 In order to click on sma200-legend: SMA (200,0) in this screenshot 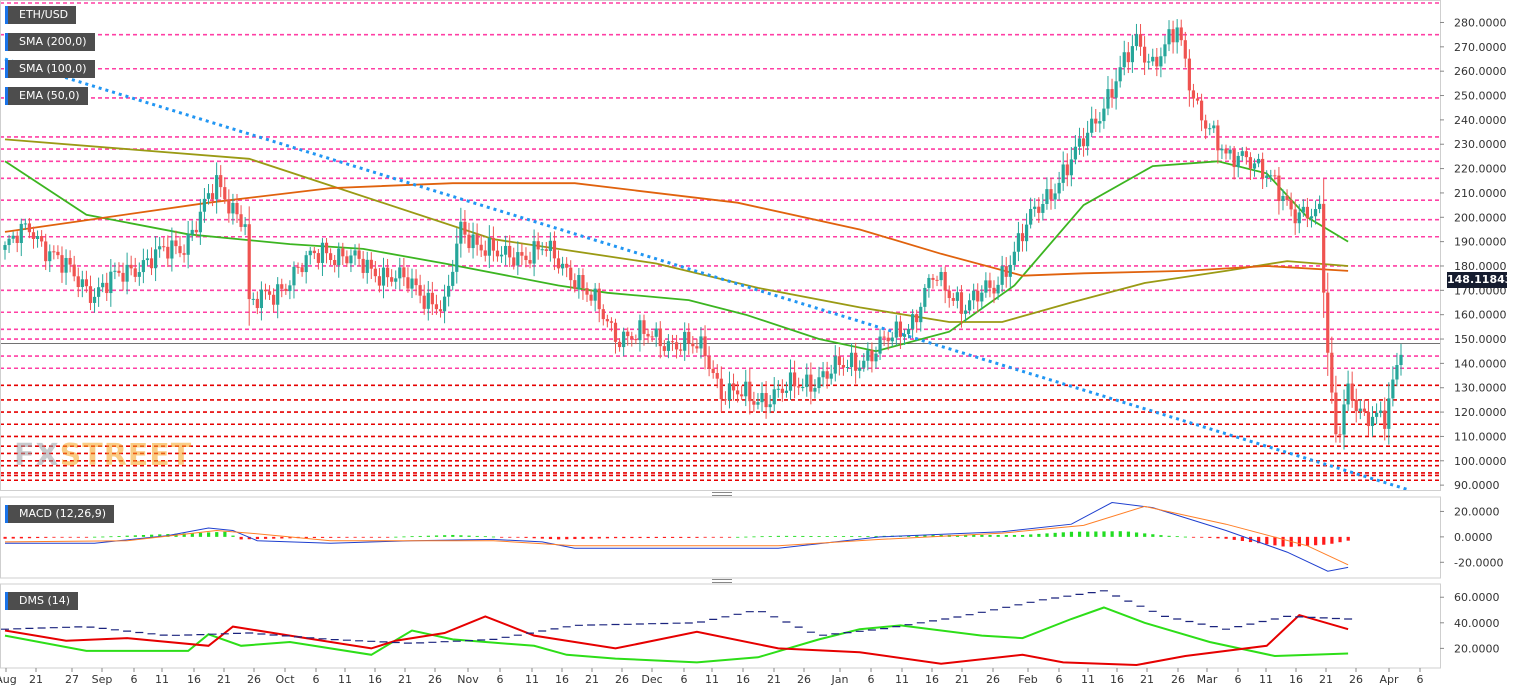, I will do `click(50, 42)`.